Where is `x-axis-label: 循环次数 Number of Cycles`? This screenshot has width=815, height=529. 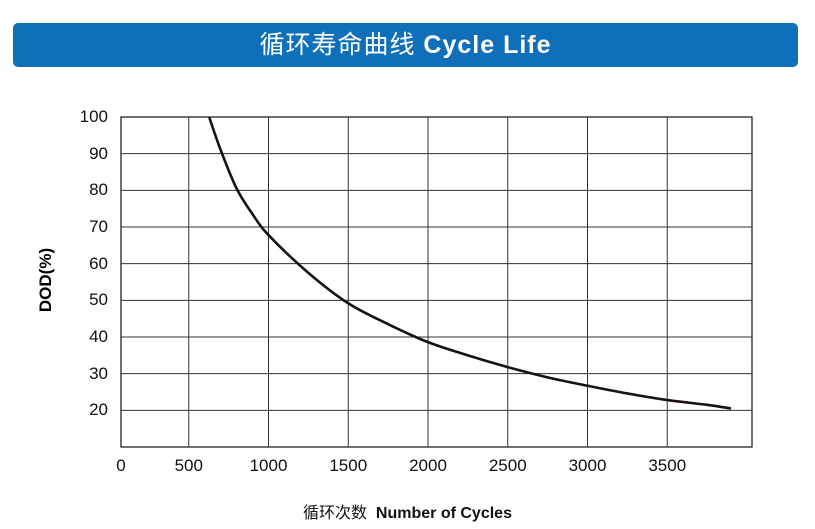 x-axis-label: 循环次数 Number of Cycles is located at coordinates (407, 511).